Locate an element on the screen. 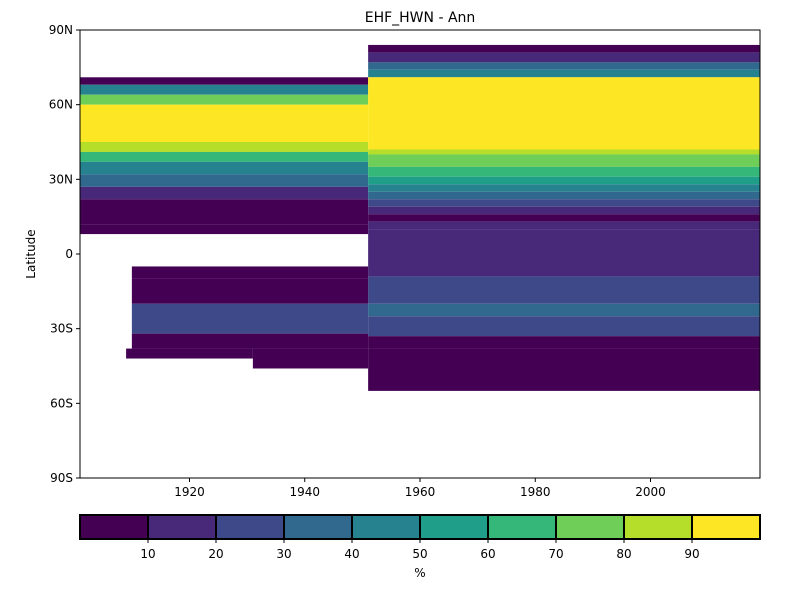 The width and height of the screenshot is (800, 604). colorbar-tick-label: 70 is located at coordinates (555, 554).